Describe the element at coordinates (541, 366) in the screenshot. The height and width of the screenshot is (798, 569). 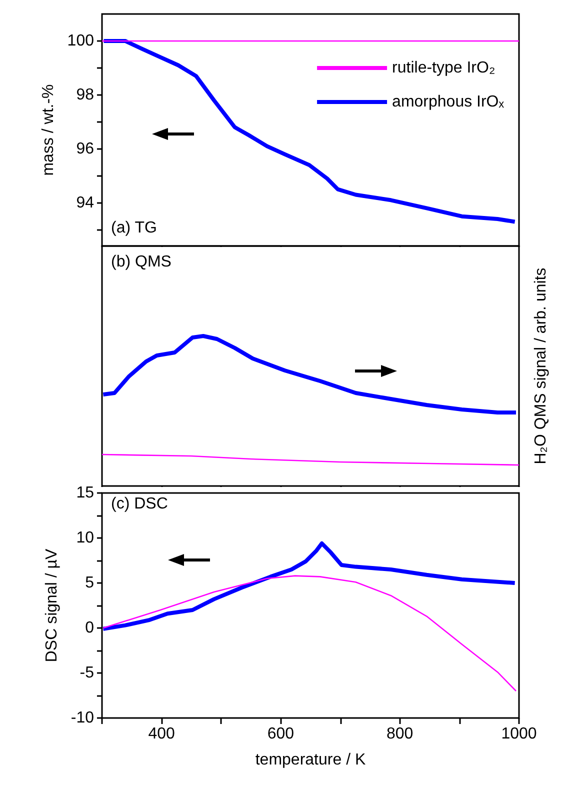
I see `y2-axis-title: H₂O QMS signal / arb. units` at that location.